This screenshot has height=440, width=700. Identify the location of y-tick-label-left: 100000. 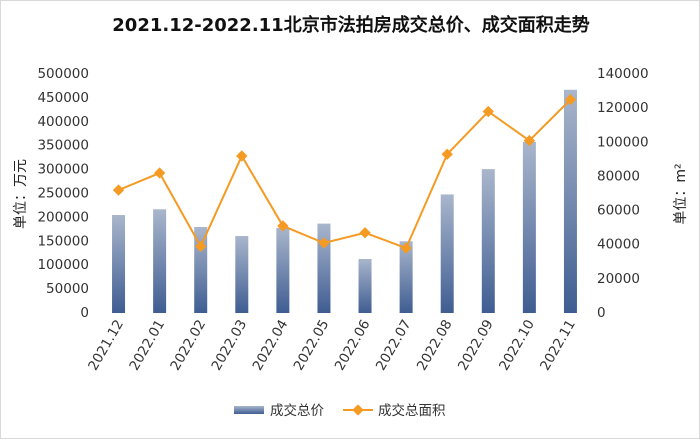
(63, 265).